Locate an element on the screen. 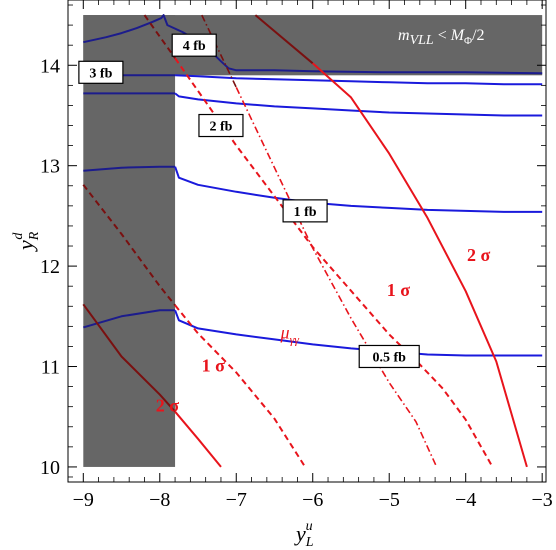  xsec-label-1: 1 fb is located at coordinates (305, 211).